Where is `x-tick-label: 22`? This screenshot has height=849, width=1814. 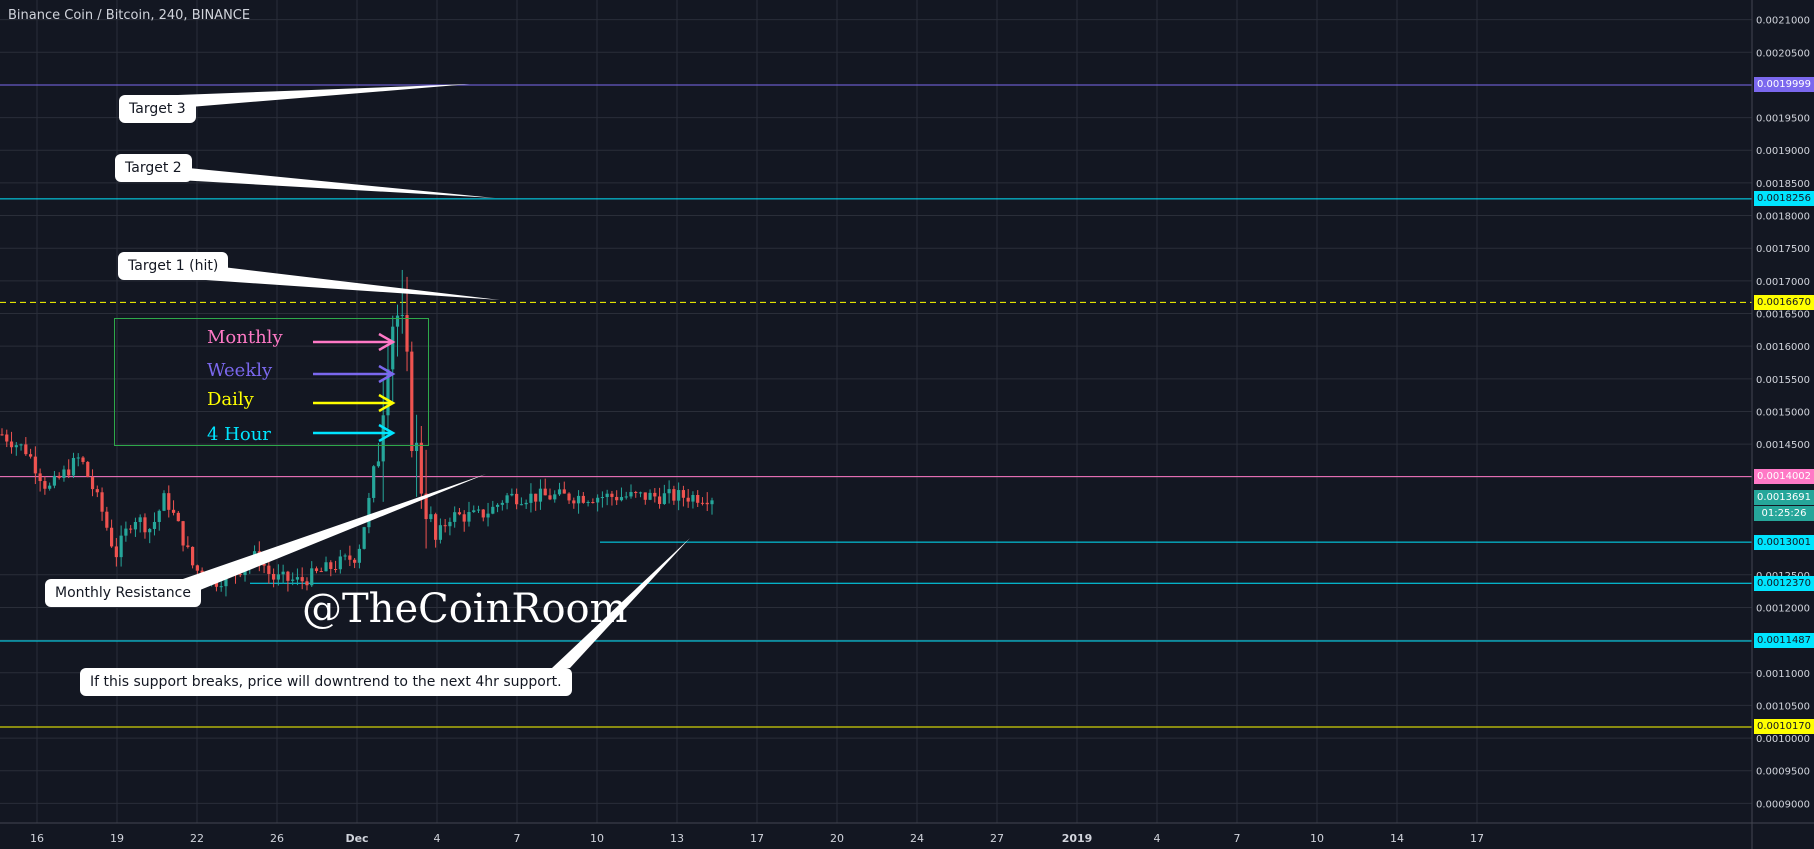
x-tick-label: 22 is located at coordinates (197, 838).